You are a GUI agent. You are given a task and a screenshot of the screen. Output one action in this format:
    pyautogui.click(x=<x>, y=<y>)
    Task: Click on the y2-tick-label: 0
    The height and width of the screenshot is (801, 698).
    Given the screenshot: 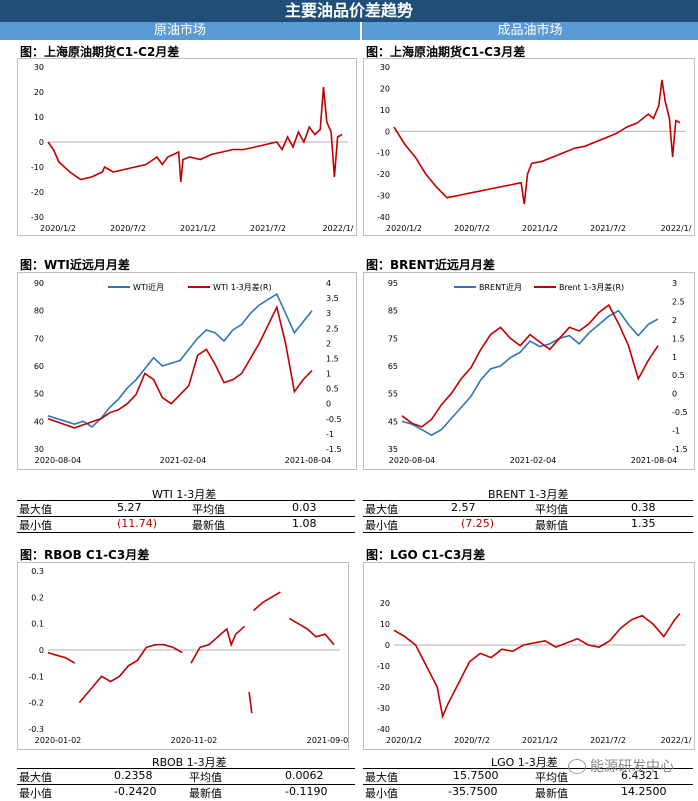 What is the action you would take?
    pyautogui.click(x=328, y=404)
    